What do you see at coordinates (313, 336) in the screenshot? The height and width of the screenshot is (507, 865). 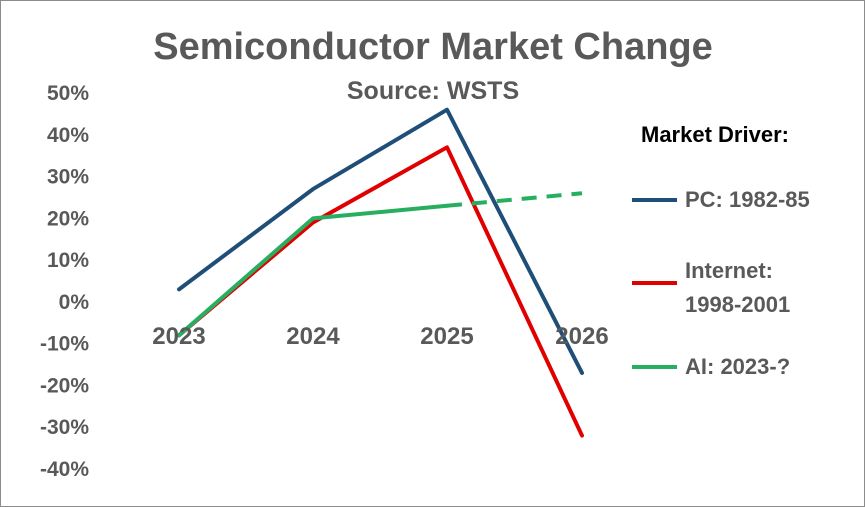 I see `x-tick-label: 2024` at bounding box center [313, 336].